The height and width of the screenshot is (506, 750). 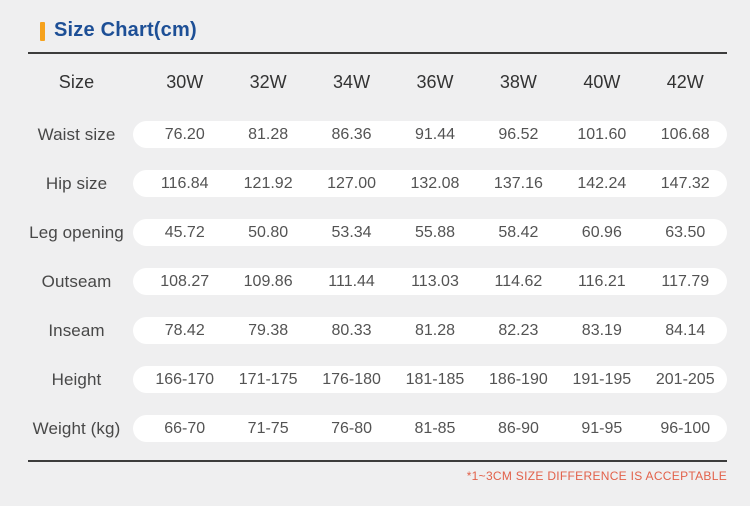 What do you see at coordinates (76, 134) in the screenshot?
I see `row-label: Waist size` at bounding box center [76, 134].